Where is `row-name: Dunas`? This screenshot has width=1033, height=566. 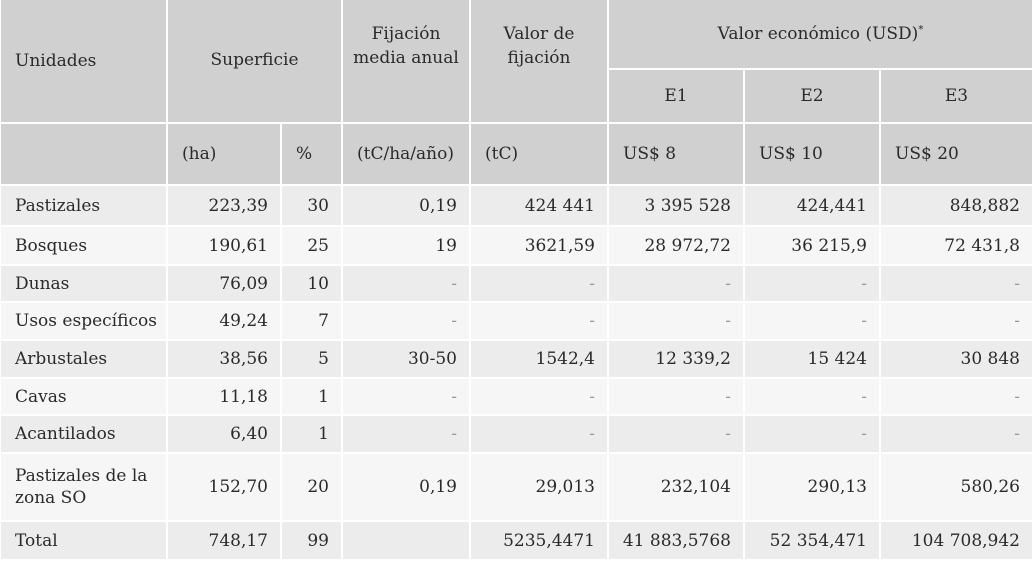 row-name: Dunas is located at coordinates (84, 284).